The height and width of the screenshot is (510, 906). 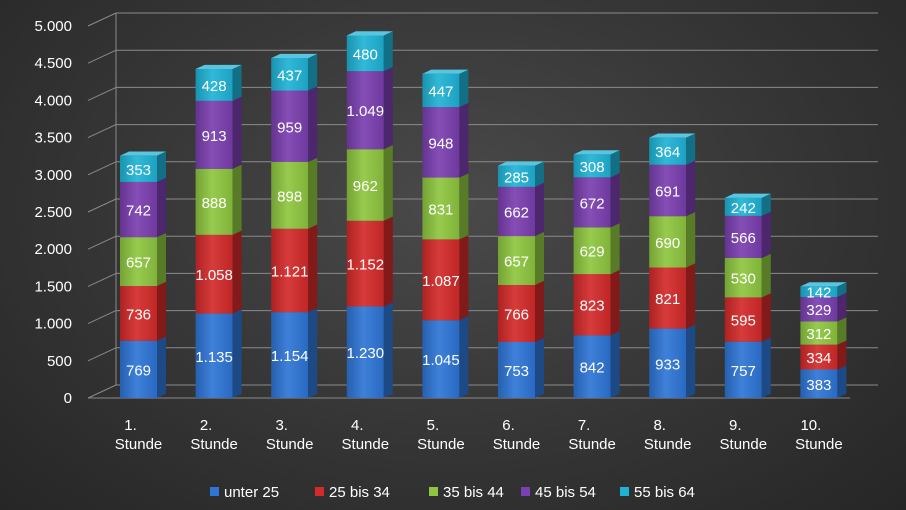 I want to click on data-label: 595, so click(x=743, y=321).